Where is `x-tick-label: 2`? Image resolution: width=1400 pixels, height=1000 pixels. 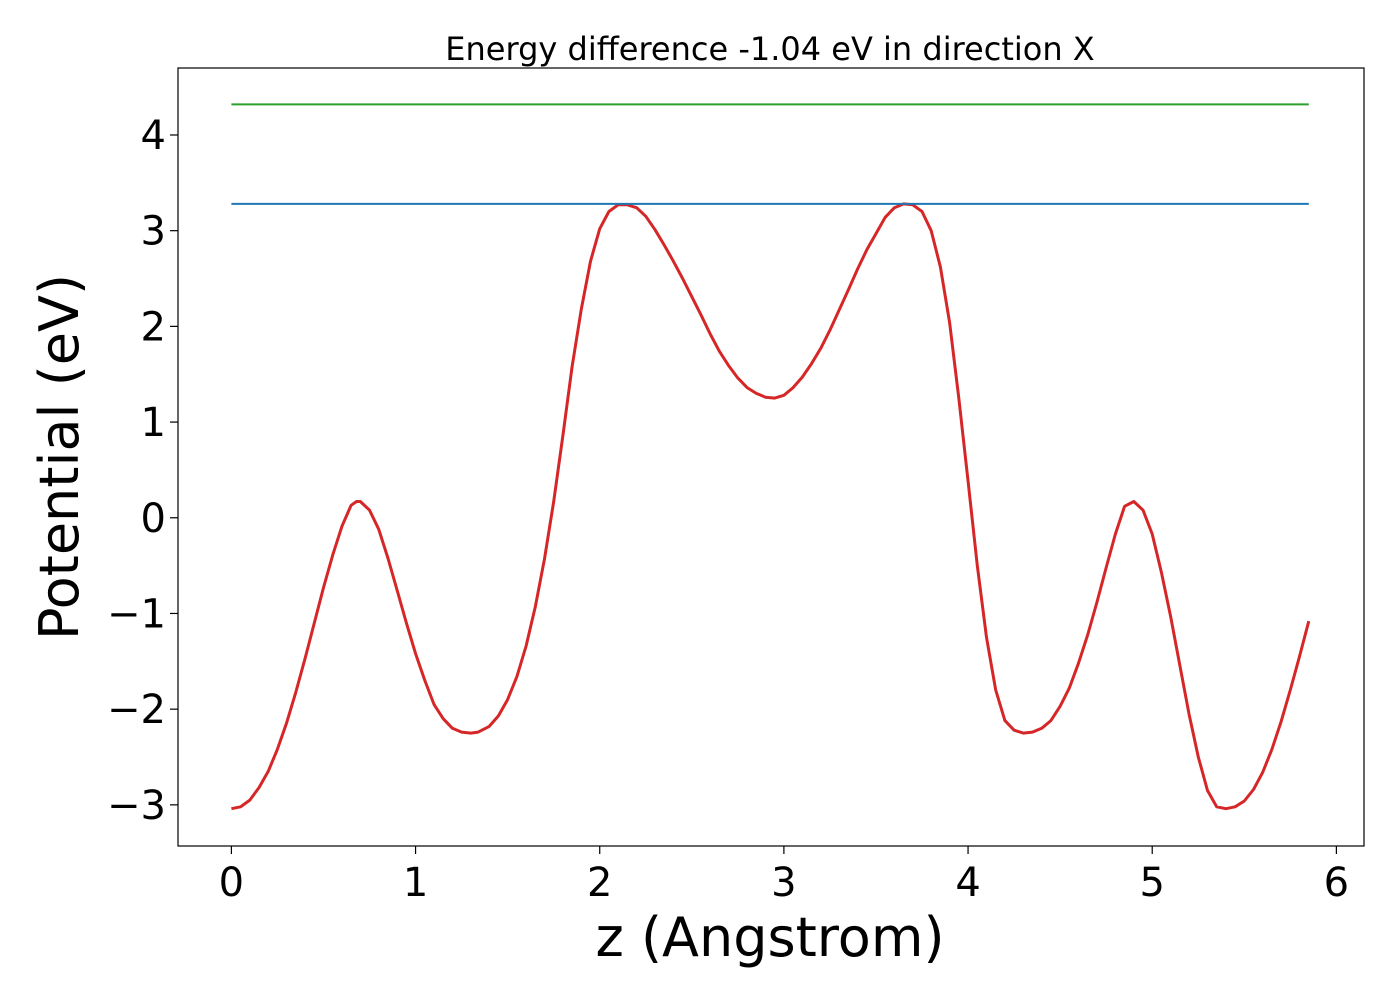
x-tick-label: 2 is located at coordinates (599, 883).